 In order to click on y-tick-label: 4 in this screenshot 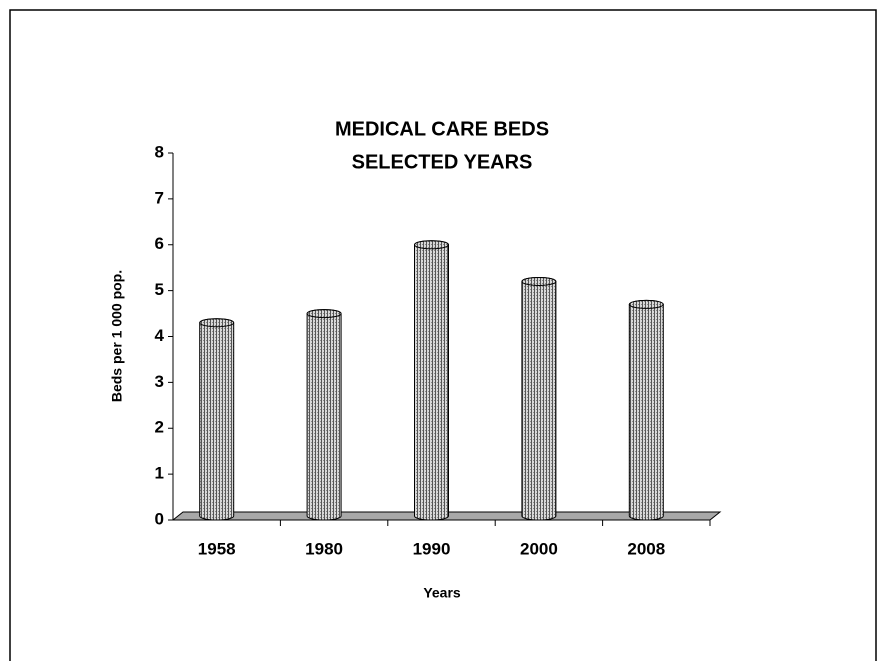, I will do `click(160, 335)`.